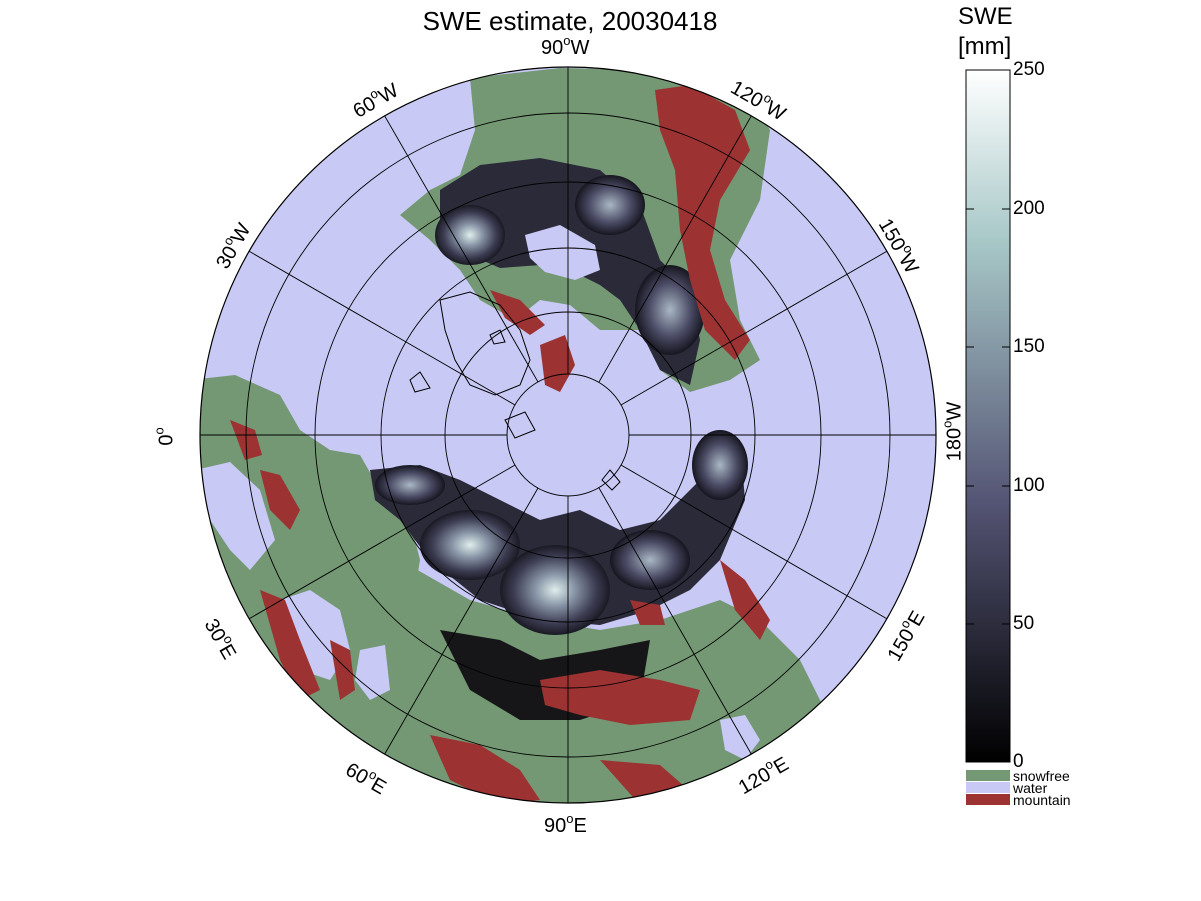  I want to click on greenland-outline, so click(515, 391).